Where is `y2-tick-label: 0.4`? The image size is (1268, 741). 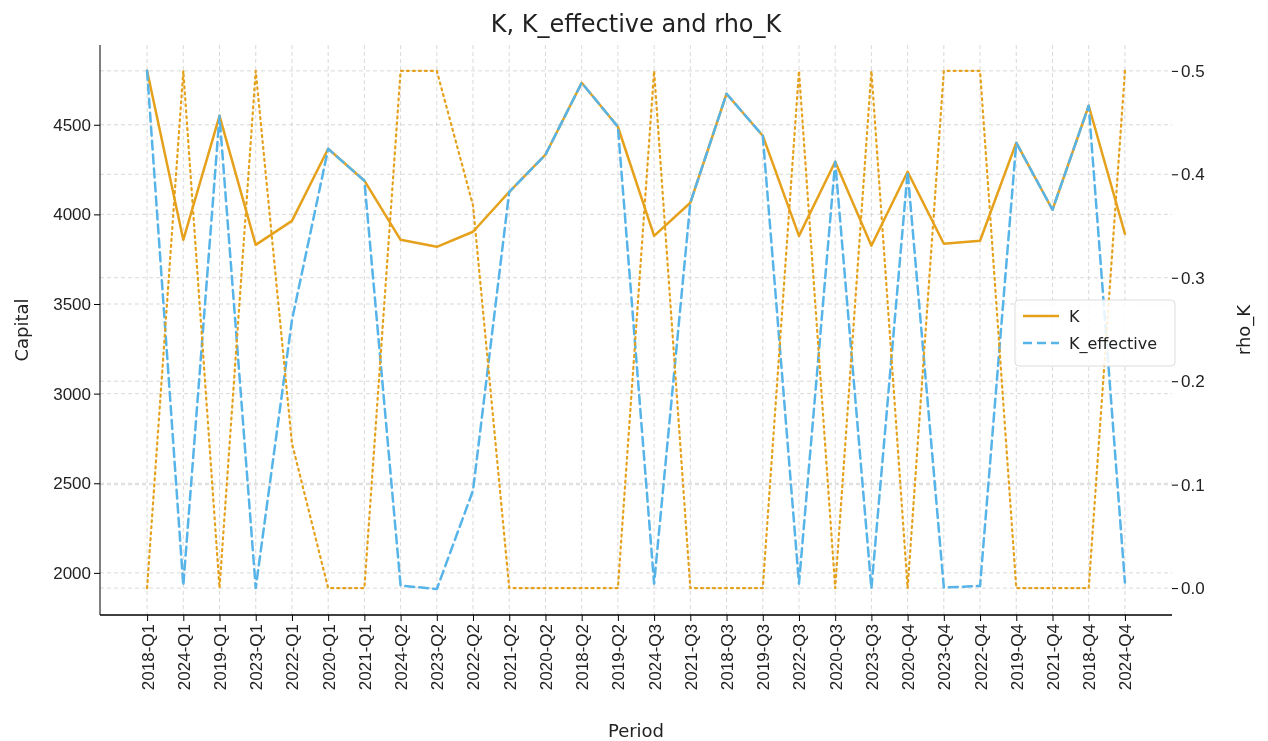
y2-tick-label: 0.4 is located at coordinates (1193, 175).